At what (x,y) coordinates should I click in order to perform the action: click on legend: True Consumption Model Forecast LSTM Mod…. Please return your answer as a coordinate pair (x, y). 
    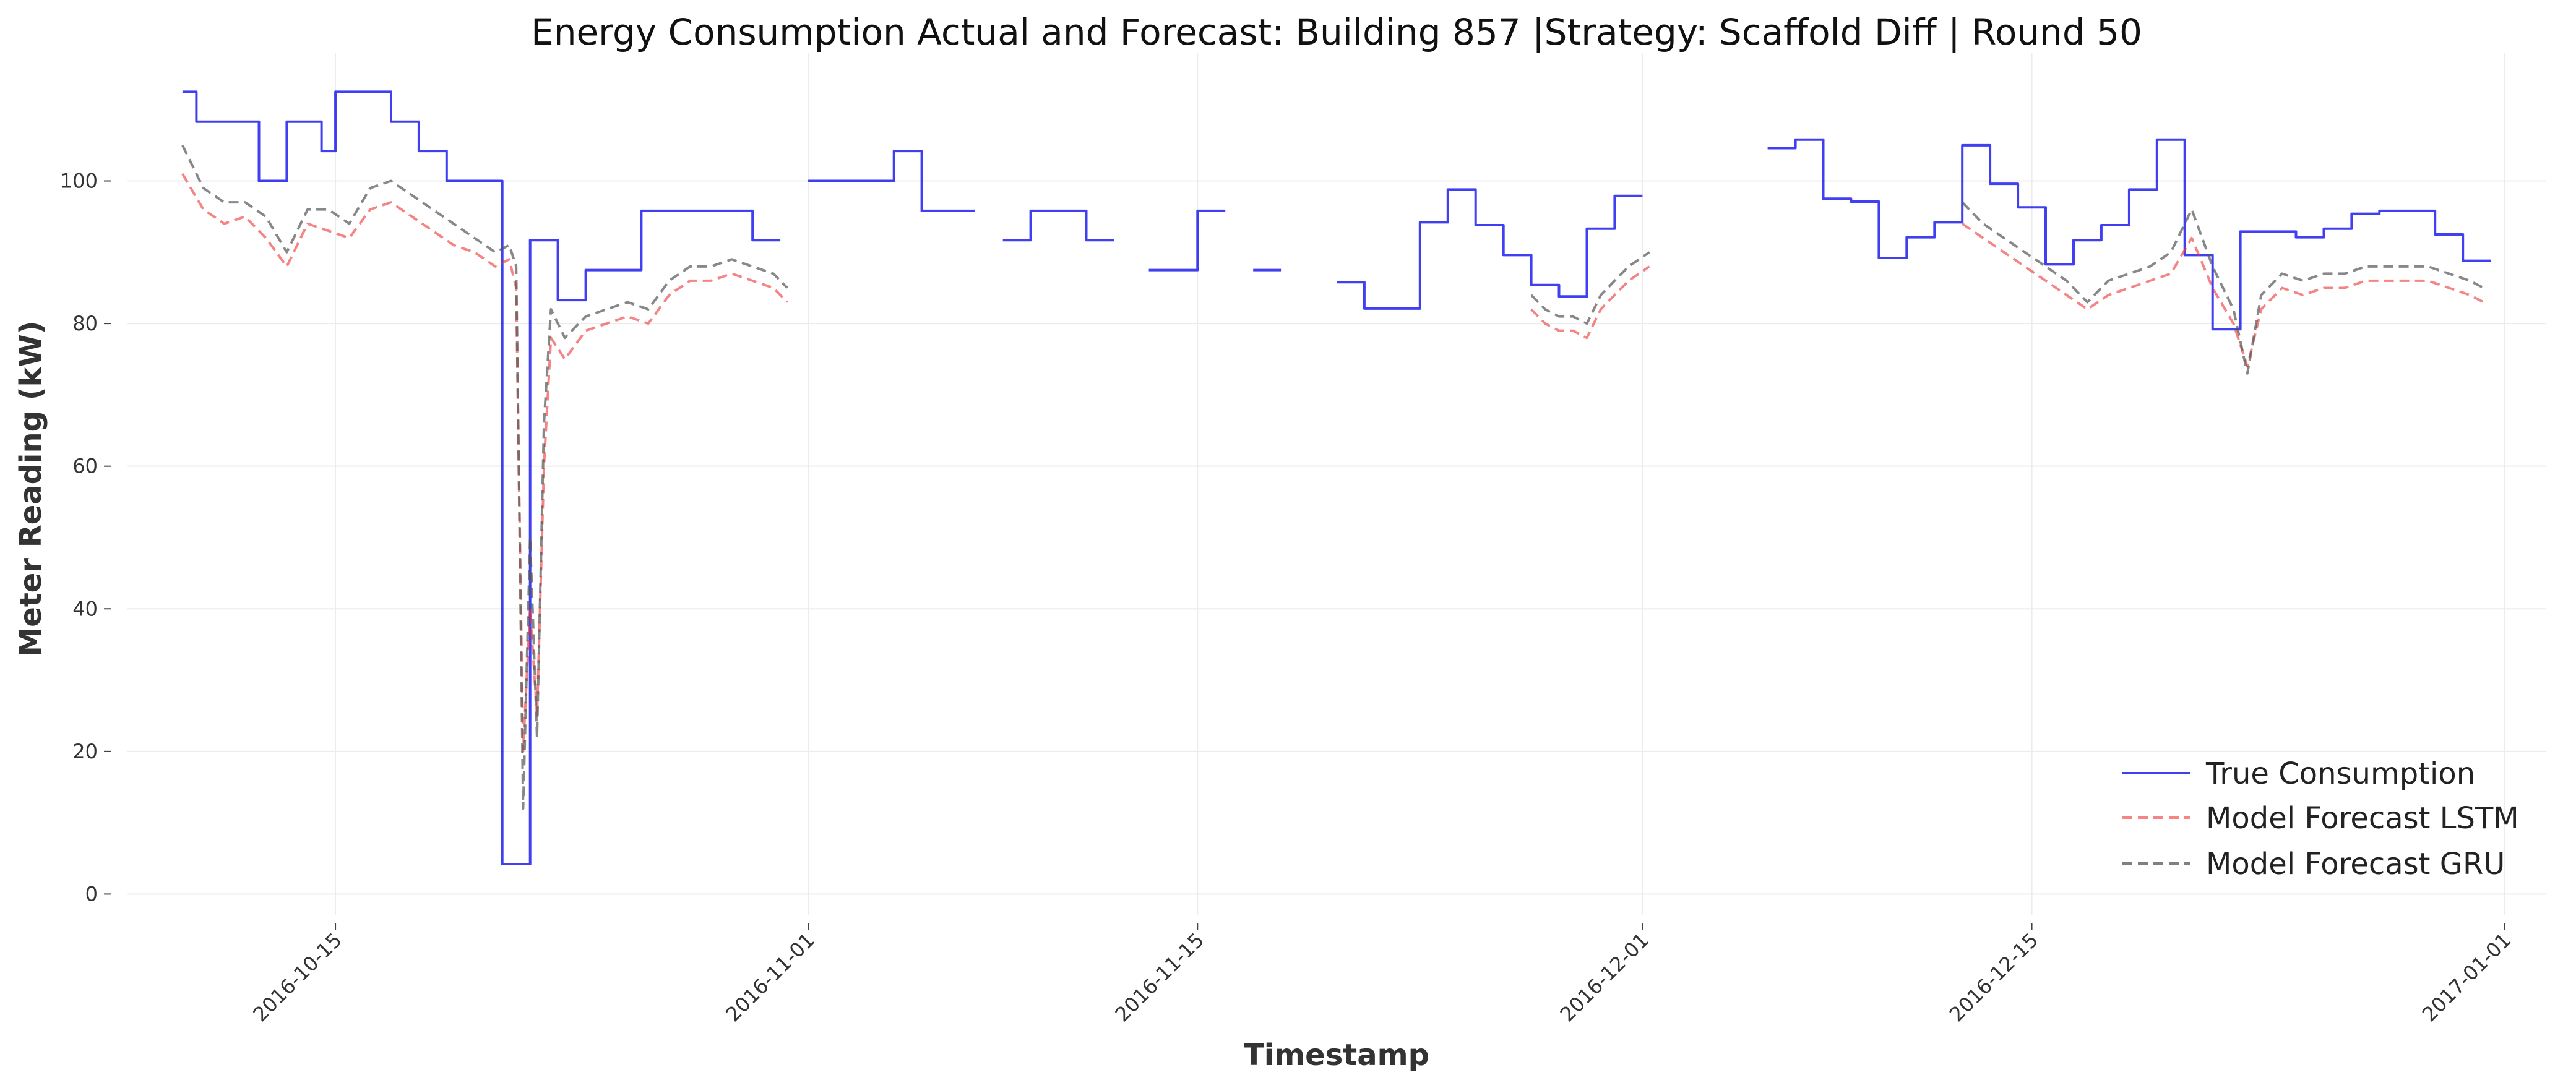
    Looking at the image, I should click on (2320, 819).